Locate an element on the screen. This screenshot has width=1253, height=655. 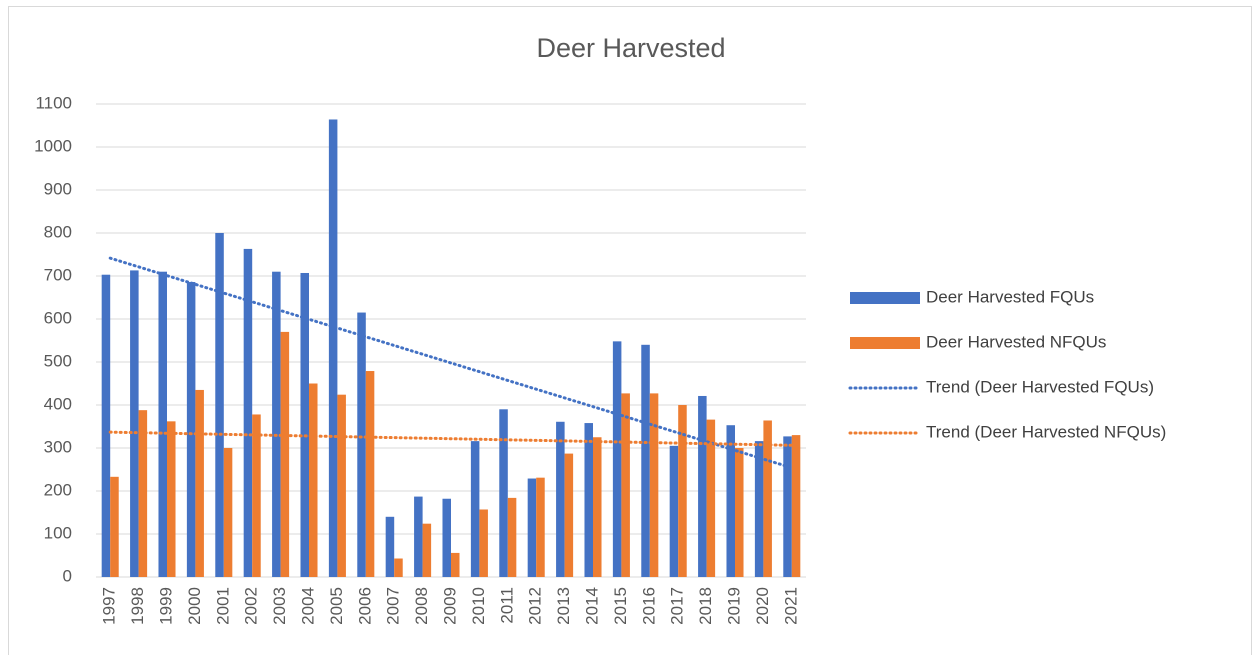
x-tick-label: 2014 is located at coordinates (591, 606).